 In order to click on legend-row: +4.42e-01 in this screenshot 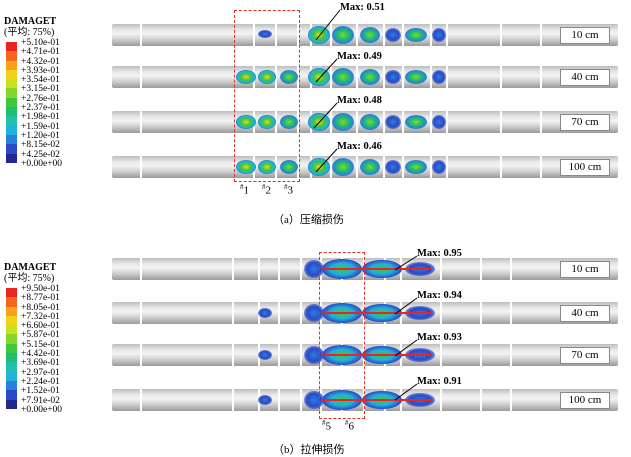, I will do `click(56, 356)`.